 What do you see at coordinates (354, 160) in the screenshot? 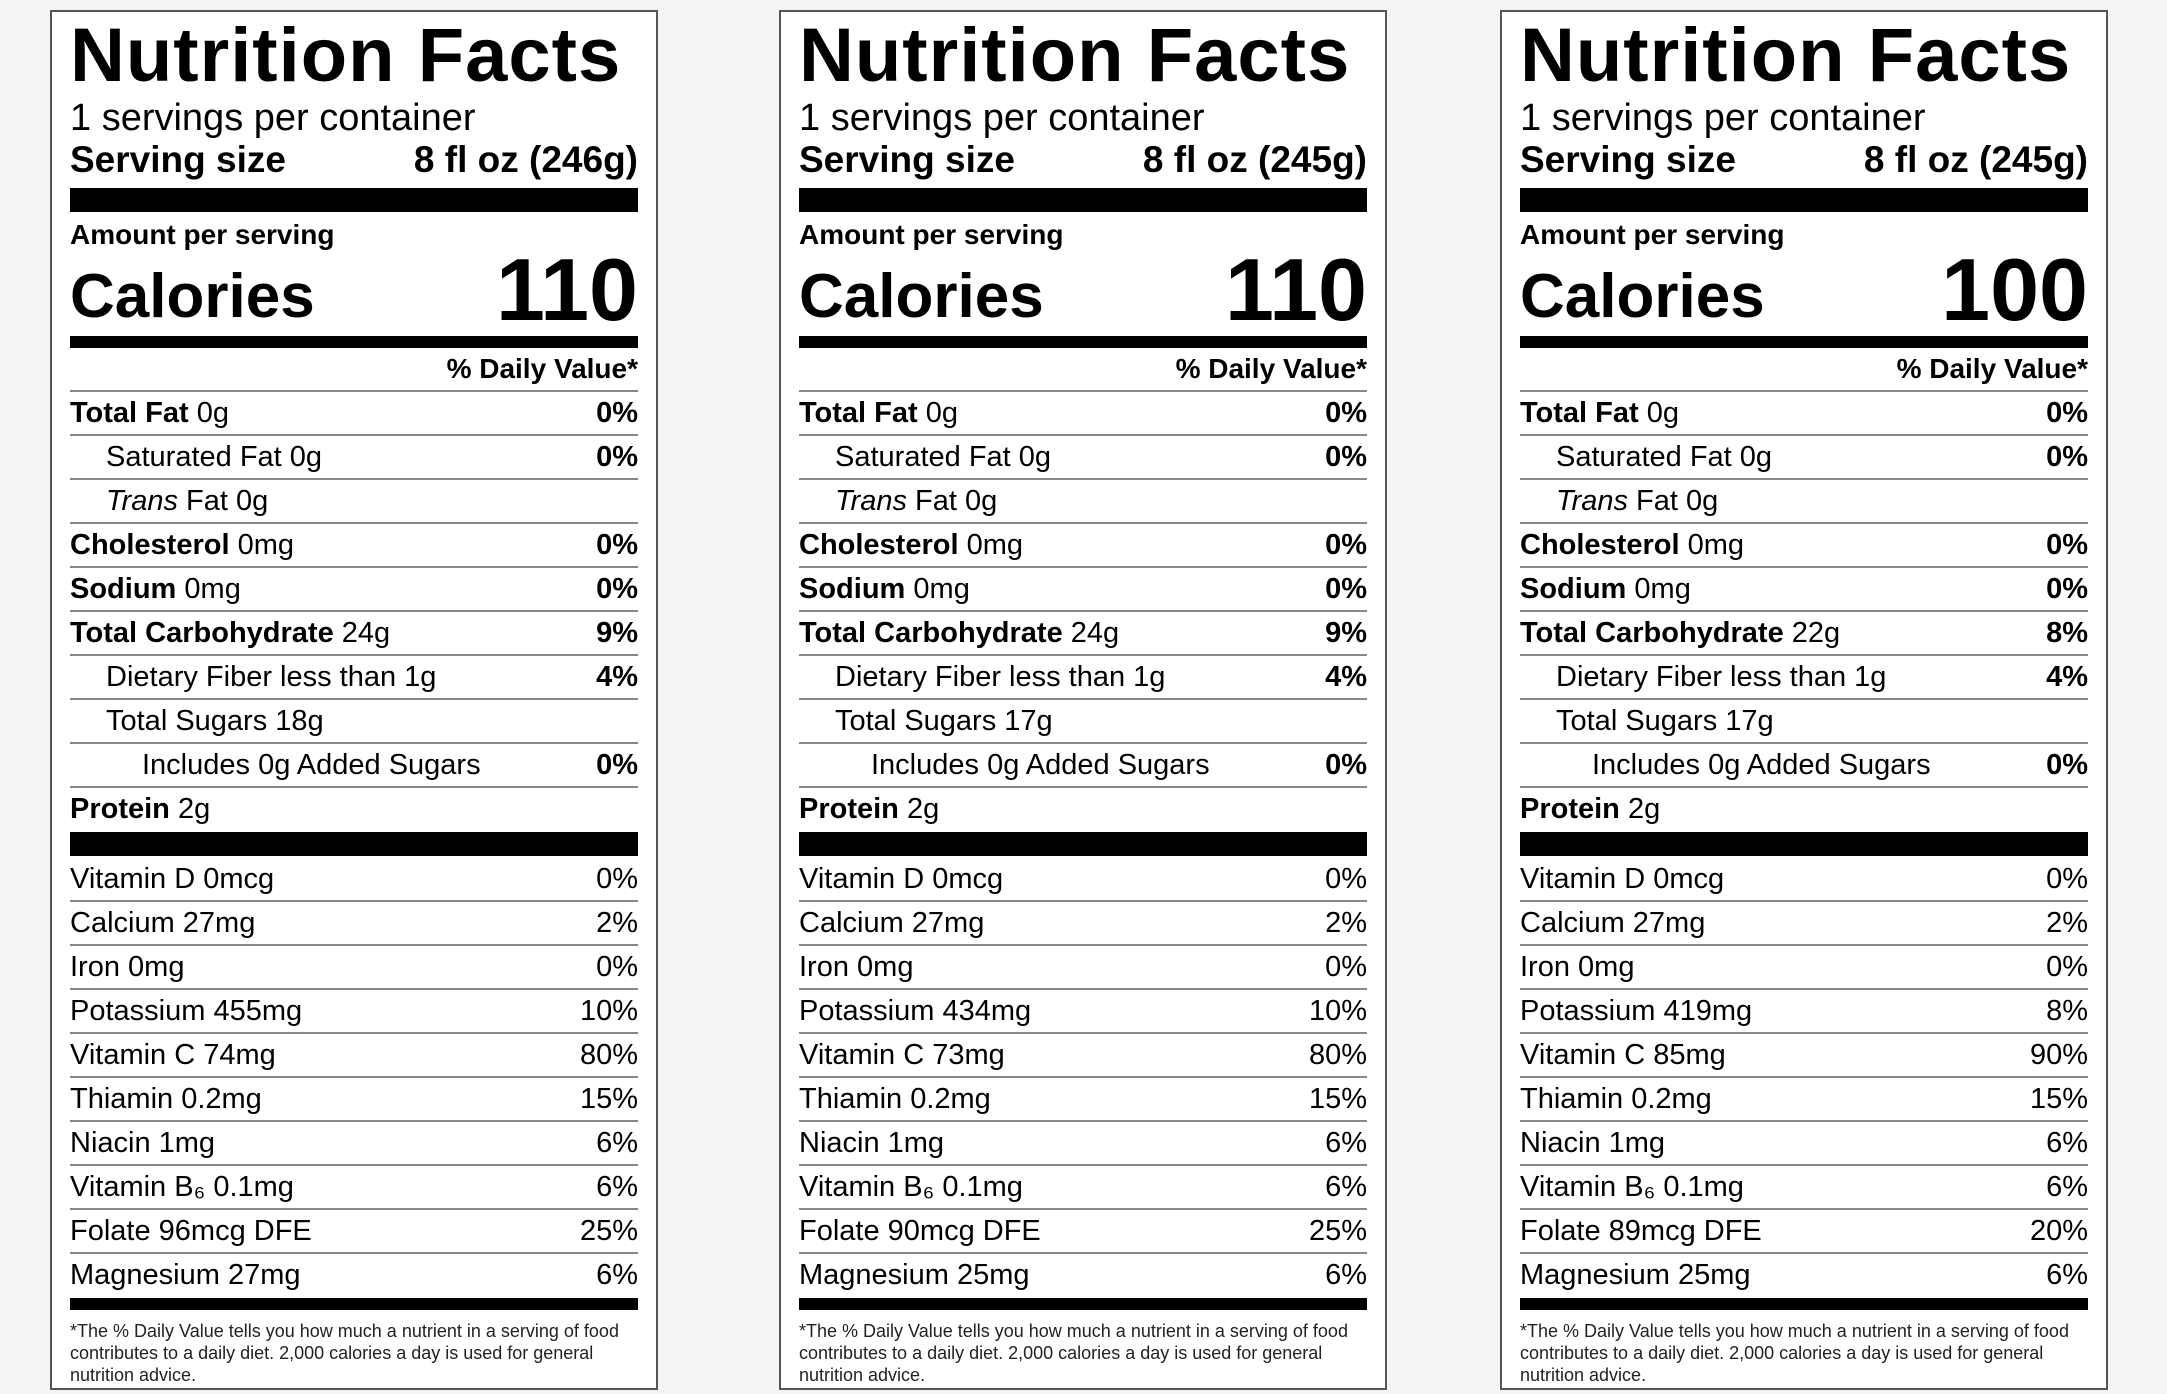
I see `serving-size-row: Serving size 8 fl oz (246g)` at bounding box center [354, 160].